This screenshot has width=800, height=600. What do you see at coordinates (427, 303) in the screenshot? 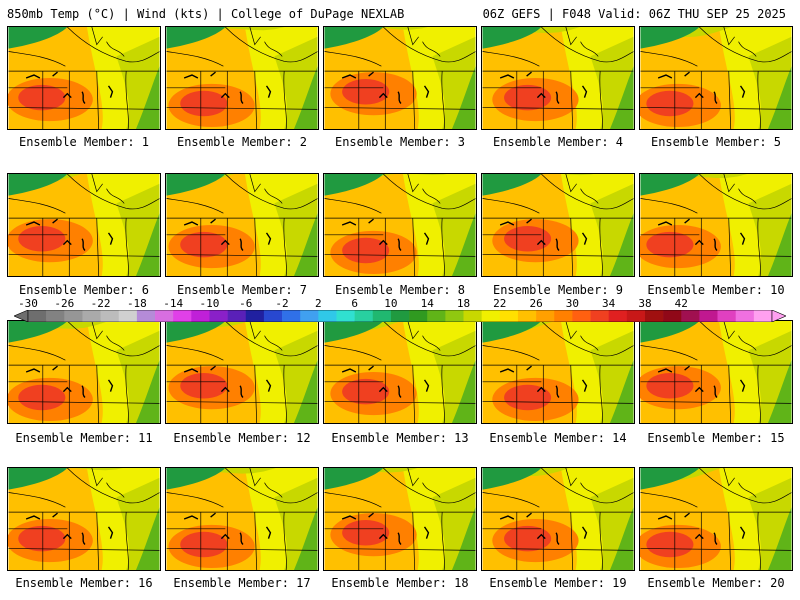
I see `colorbar-tick: 14` at bounding box center [427, 303].